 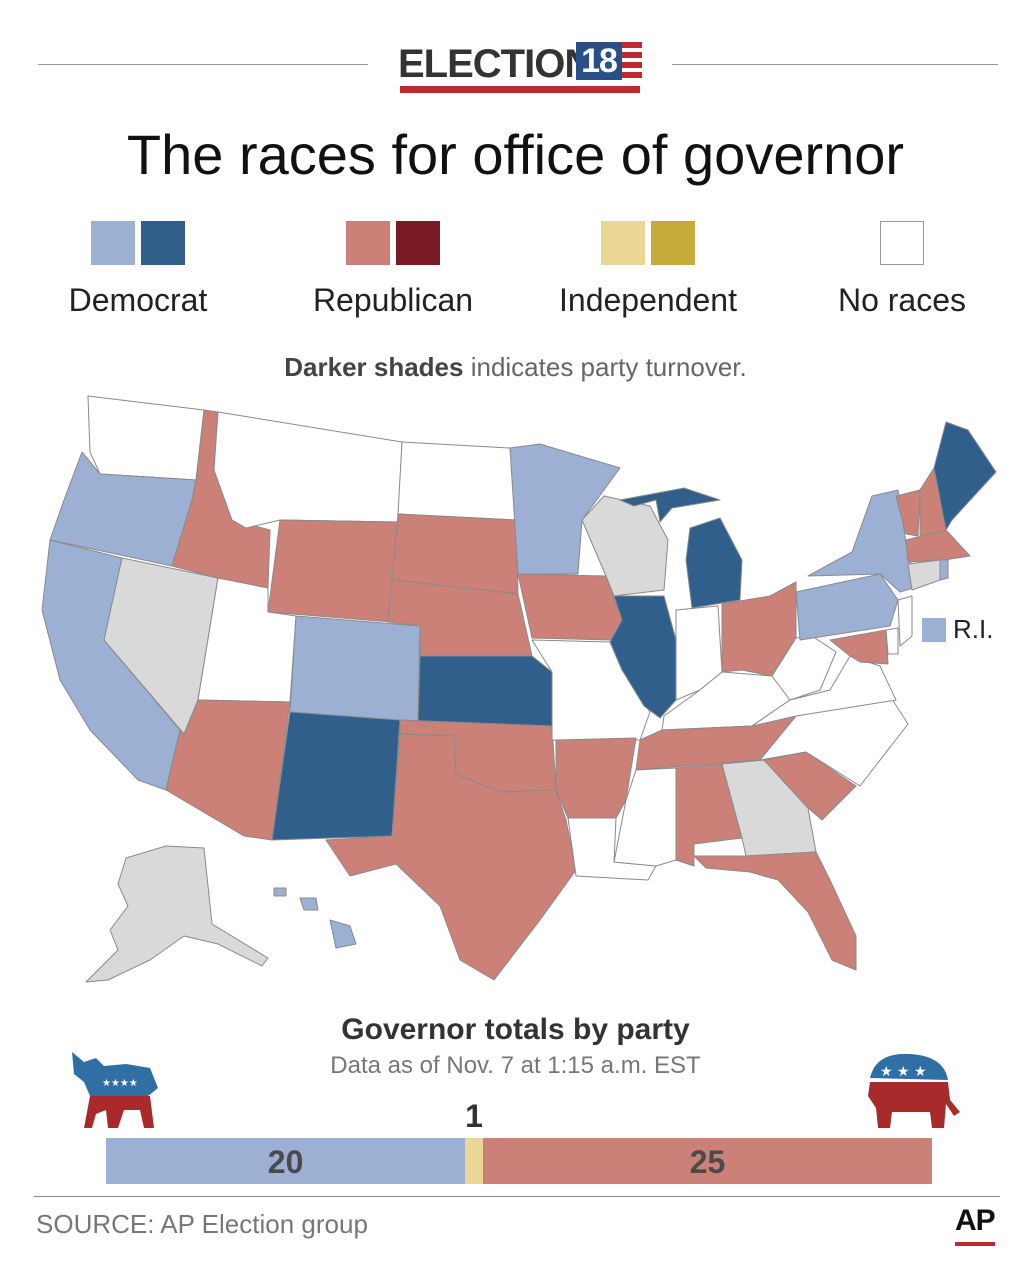 I want to click on independent-count: 1, so click(x=474, y=1116).